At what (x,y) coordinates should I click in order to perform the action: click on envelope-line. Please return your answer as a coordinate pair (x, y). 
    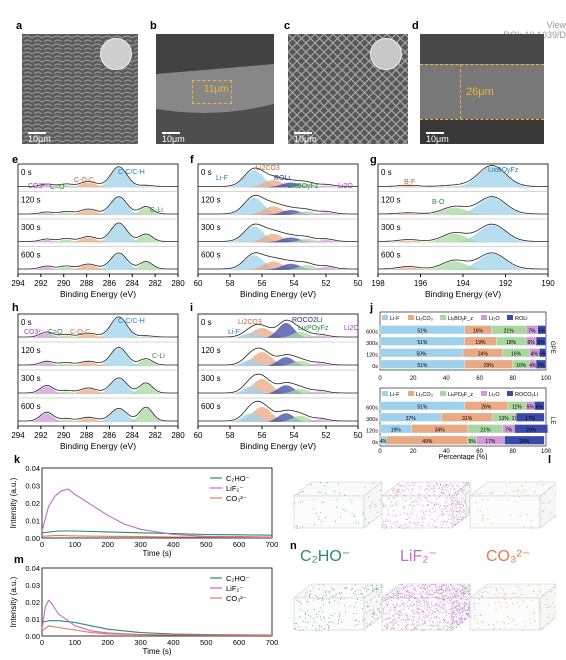
    Looking at the image, I should click on (278, 411).